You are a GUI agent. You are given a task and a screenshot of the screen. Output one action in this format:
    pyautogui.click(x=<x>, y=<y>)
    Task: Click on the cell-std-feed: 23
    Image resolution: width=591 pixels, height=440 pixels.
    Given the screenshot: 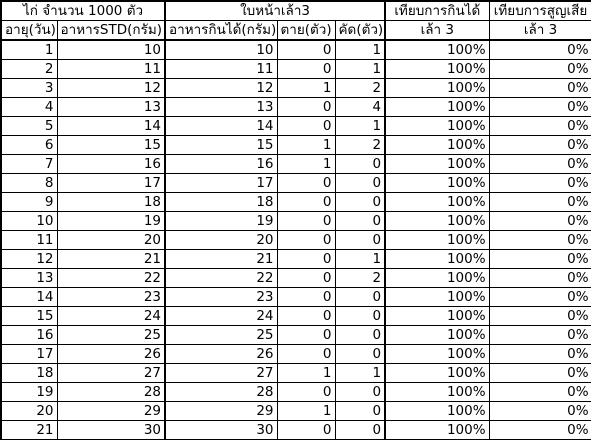 What is the action you would take?
    pyautogui.click(x=111, y=297)
    